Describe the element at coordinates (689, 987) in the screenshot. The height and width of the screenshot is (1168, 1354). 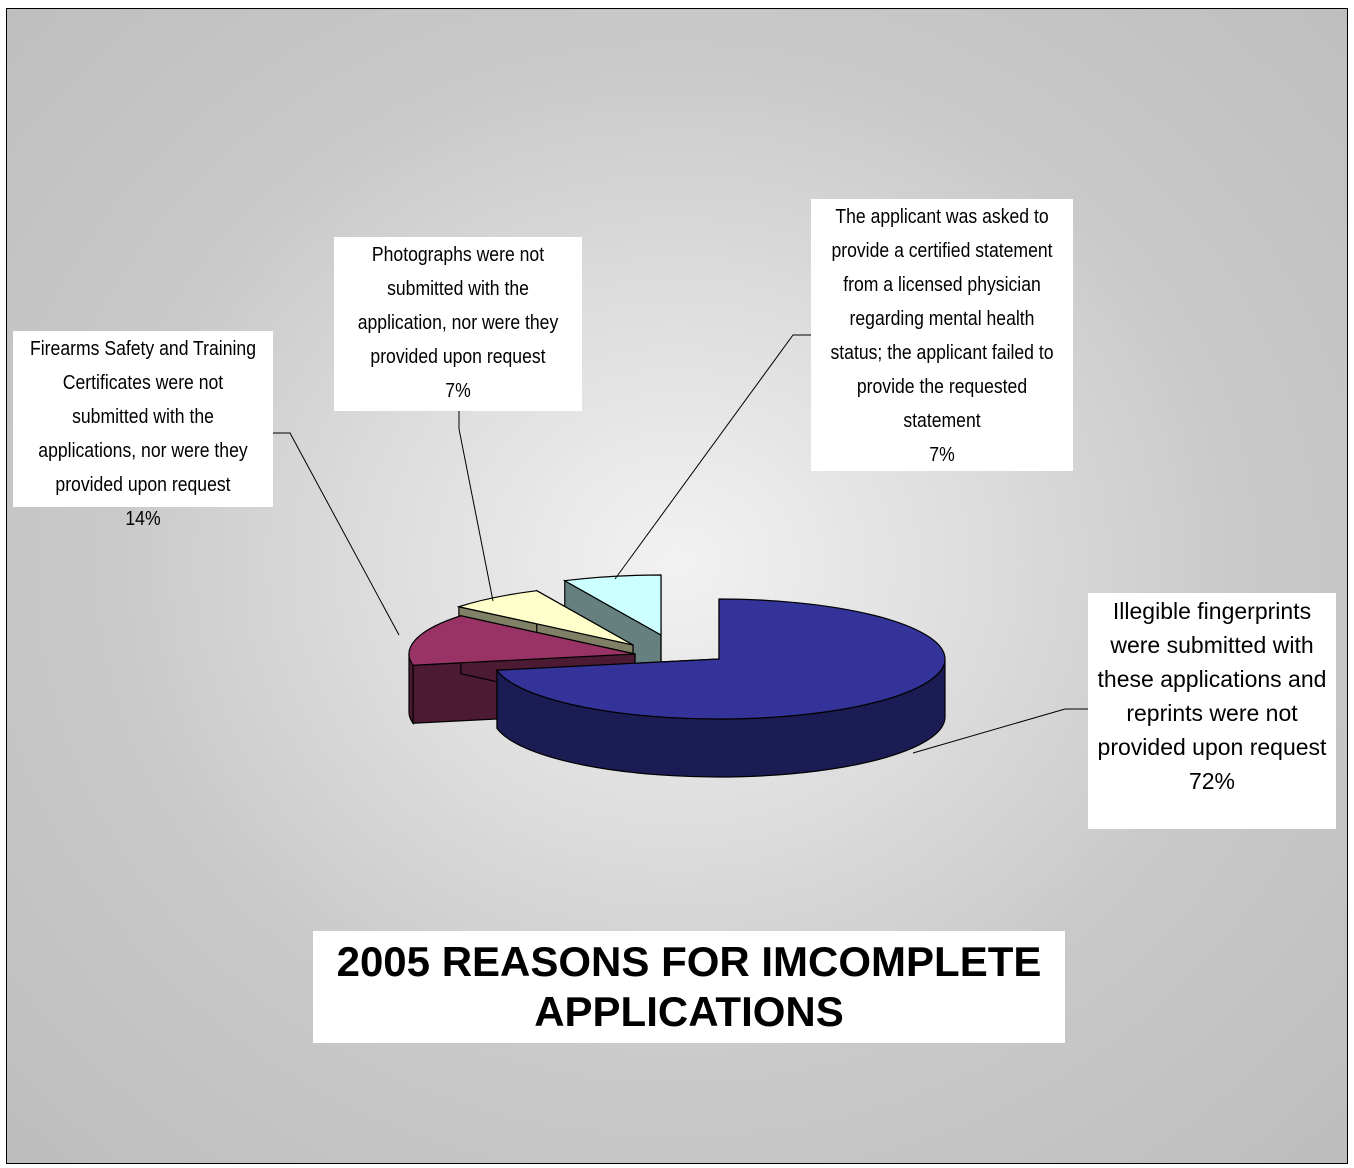
I see `chart-title: 2005 REASONS FOR IMCOMPLETE APPLICATIONS` at that location.